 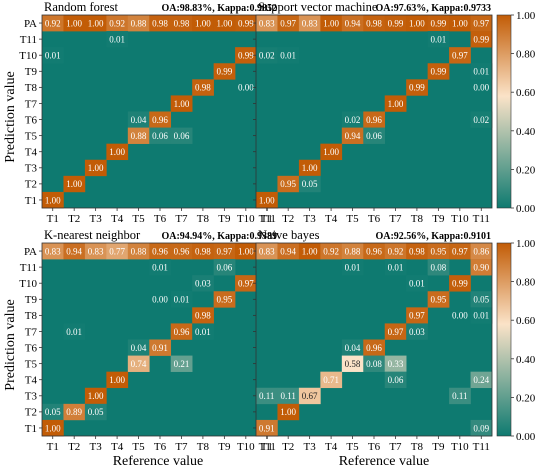 What do you see at coordinates (81, 7) in the screenshot?
I see `panel-title: Random forest` at bounding box center [81, 7].